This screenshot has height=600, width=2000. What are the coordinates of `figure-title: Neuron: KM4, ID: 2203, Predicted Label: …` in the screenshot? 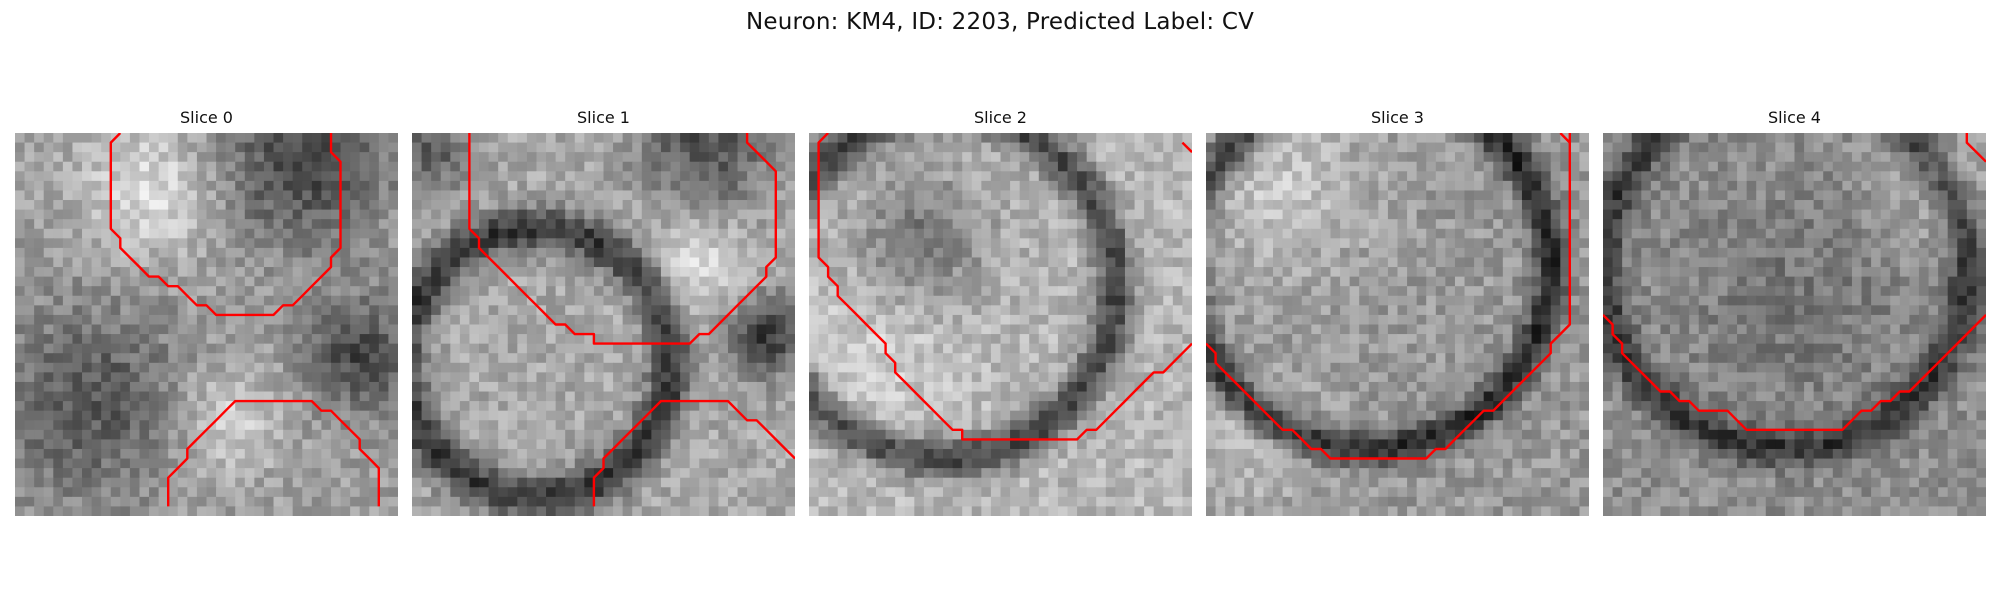 It's located at (1000, 22).